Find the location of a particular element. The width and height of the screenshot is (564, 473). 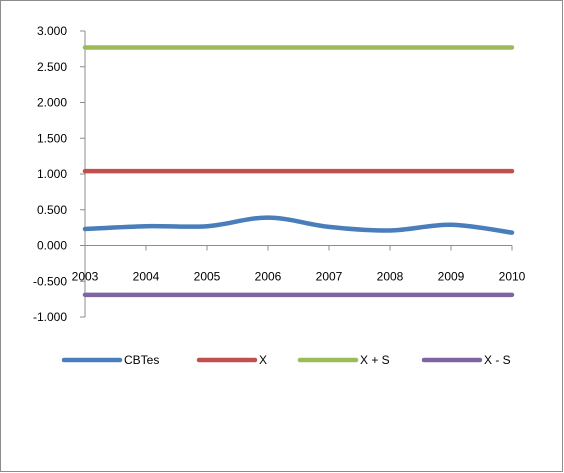

y-tick-label: 0.500 is located at coordinates (52, 210).